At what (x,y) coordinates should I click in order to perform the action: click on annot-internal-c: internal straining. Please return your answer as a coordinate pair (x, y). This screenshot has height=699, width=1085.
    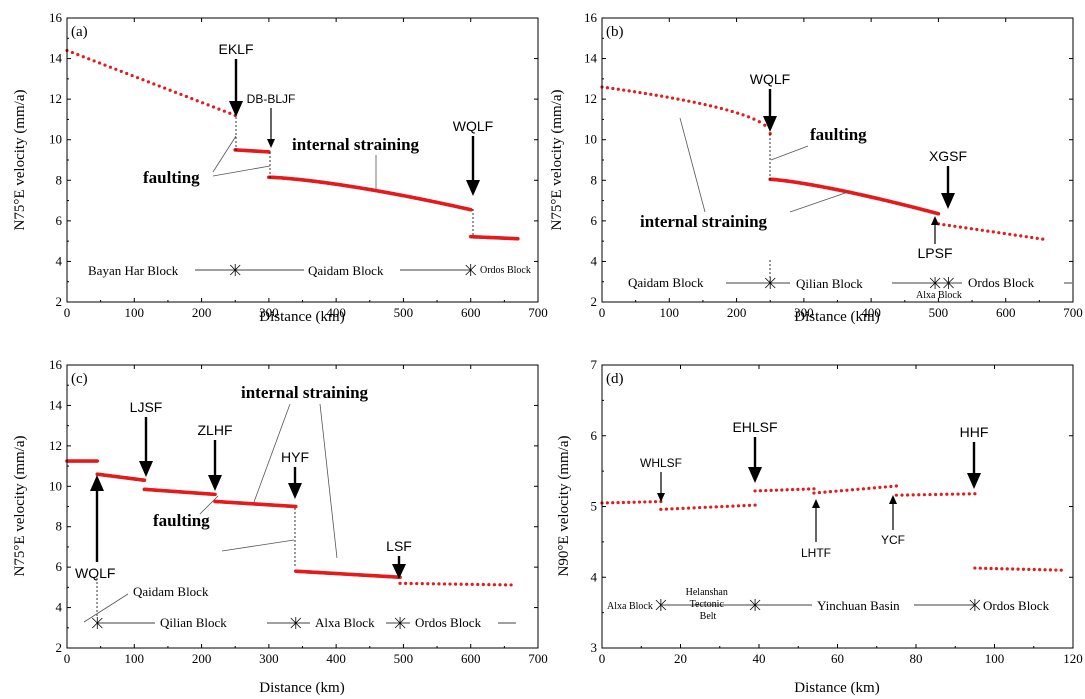
    Looking at the image, I should click on (305, 392).